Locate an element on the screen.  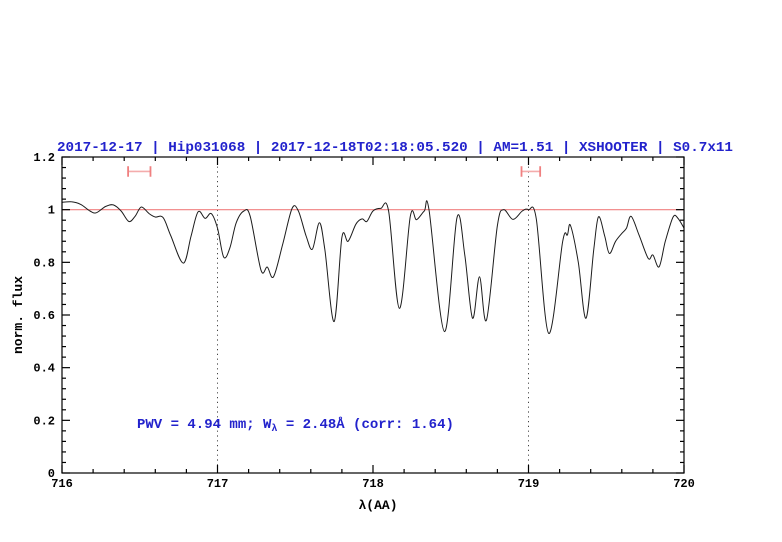
x-tick-label: 718 is located at coordinates (373, 484).